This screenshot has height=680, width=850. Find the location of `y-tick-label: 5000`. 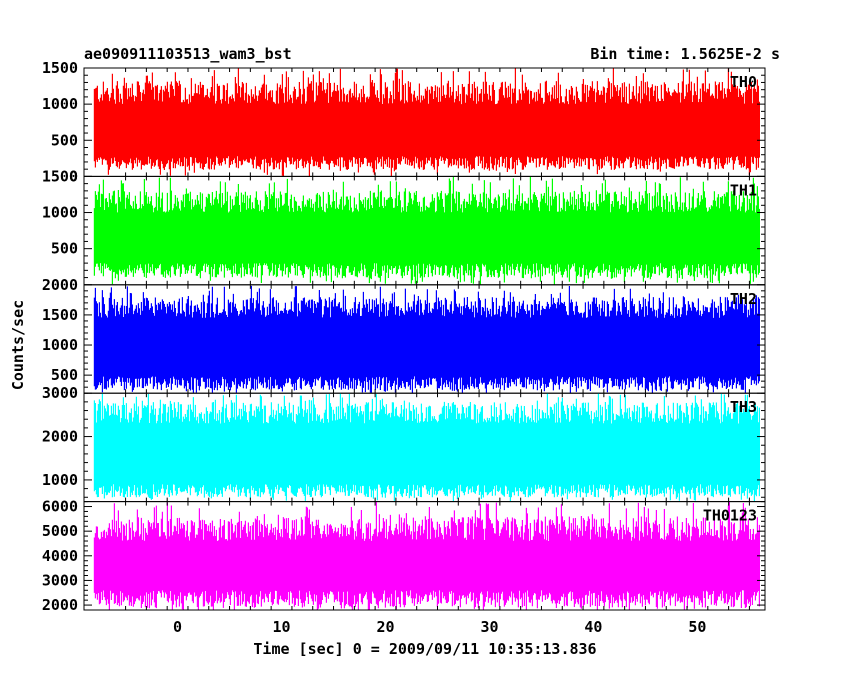

y-tick-label: 5000 is located at coordinates (60, 531).